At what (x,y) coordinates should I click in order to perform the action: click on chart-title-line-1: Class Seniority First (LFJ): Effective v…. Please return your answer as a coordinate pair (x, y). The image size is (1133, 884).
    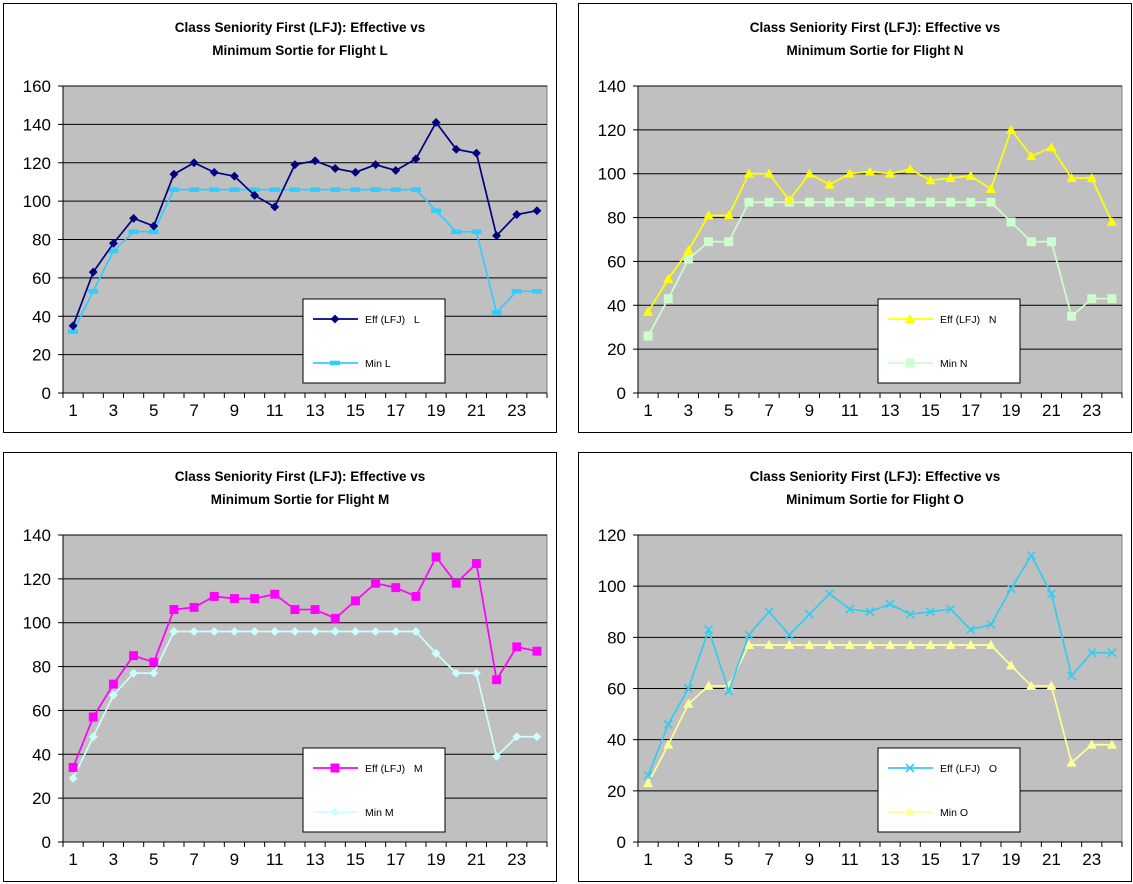
    Looking at the image, I should click on (875, 476).